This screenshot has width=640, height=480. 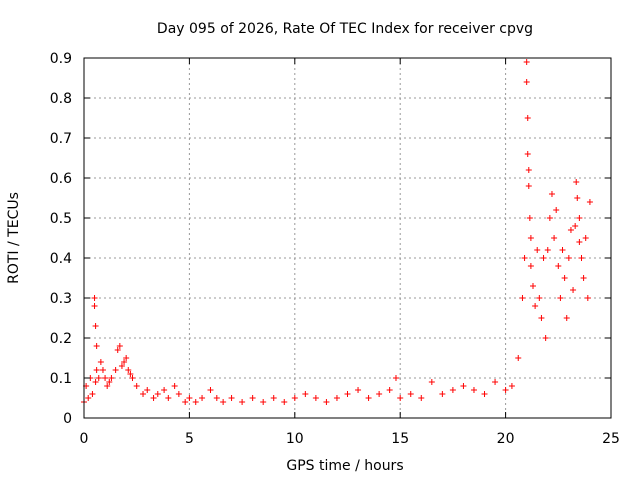 I want to click on x-tick-label: 15, so click(x=400, y=439).